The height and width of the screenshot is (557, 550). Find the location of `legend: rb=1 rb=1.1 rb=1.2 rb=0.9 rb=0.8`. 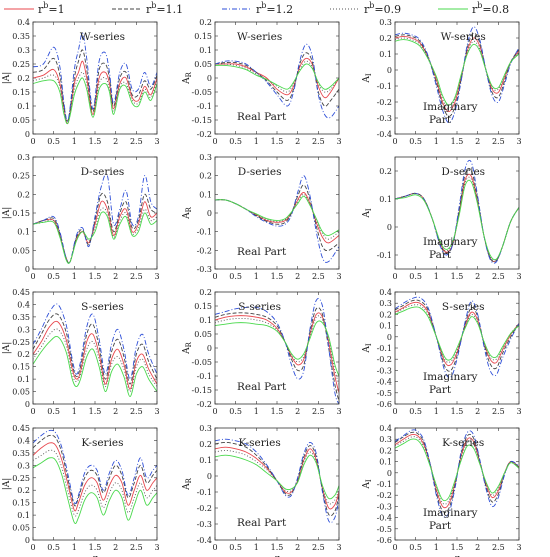

legend: rb=1 rb=1.1 rb=1.2 rb=0.9 rb=0.8 is located at coordinates (256, 8).